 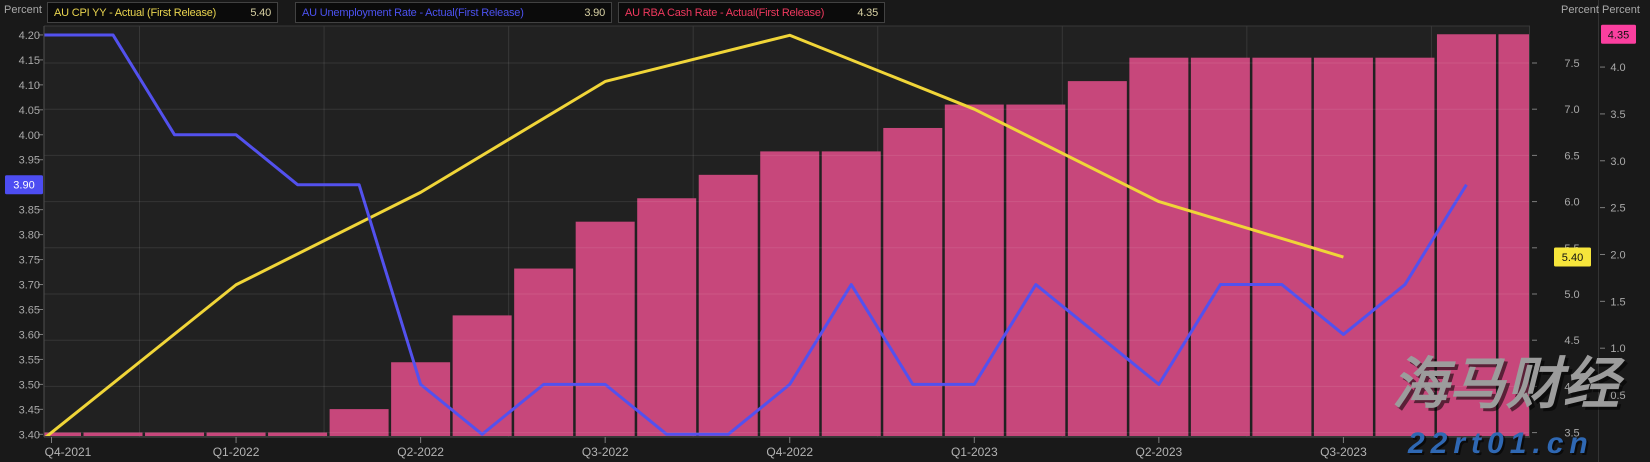 What do you see at coordinates (1571, 341) in the screenshot?
I see `right-inner-axis-tick-label: 4.5` at bounding box center [1571, 341].